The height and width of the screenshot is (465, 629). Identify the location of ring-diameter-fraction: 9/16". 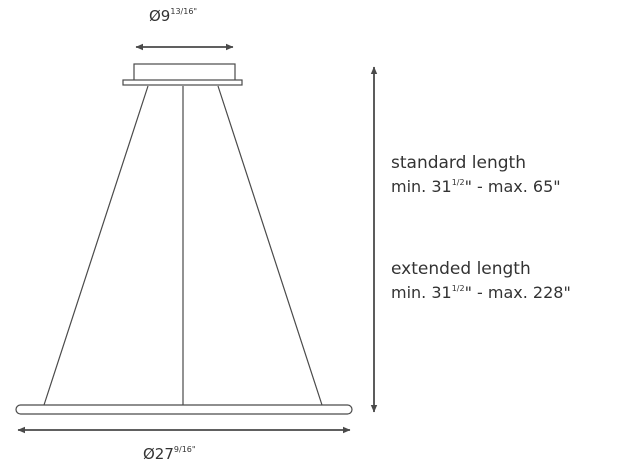
(184, 449).